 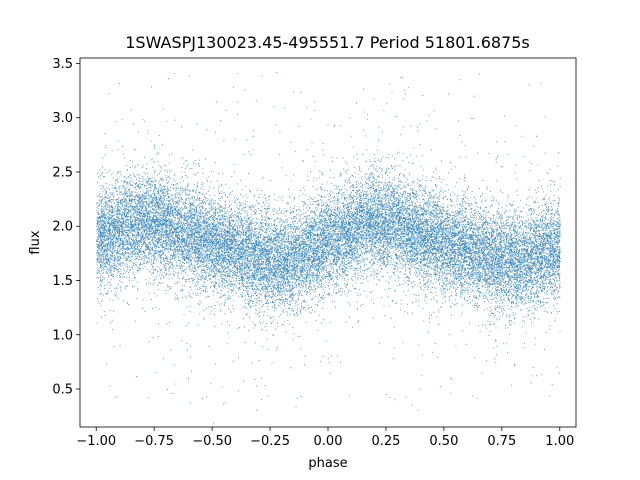 I want to click on y-tick-label: 2.0, so click(x=62, y=227).